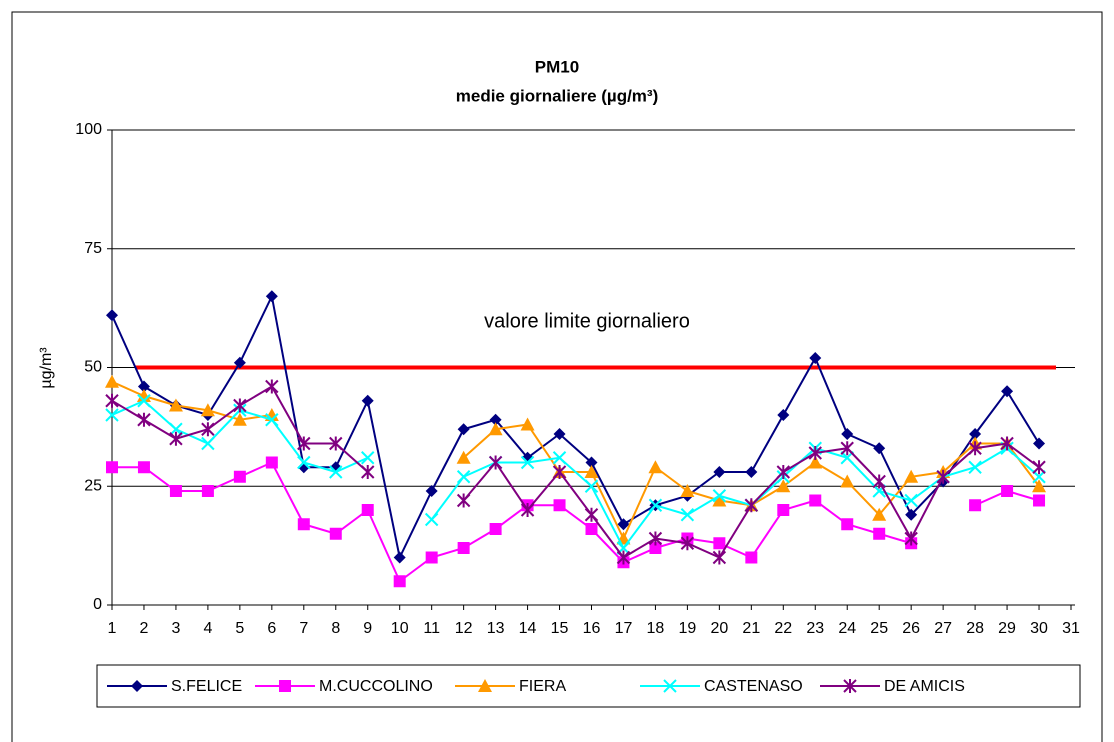 The image size is (1114, 742). What do you see at coordinates (943, 628) in the screenshot?
I see `x-tick-label: 27` at bounding box center [943, 628].